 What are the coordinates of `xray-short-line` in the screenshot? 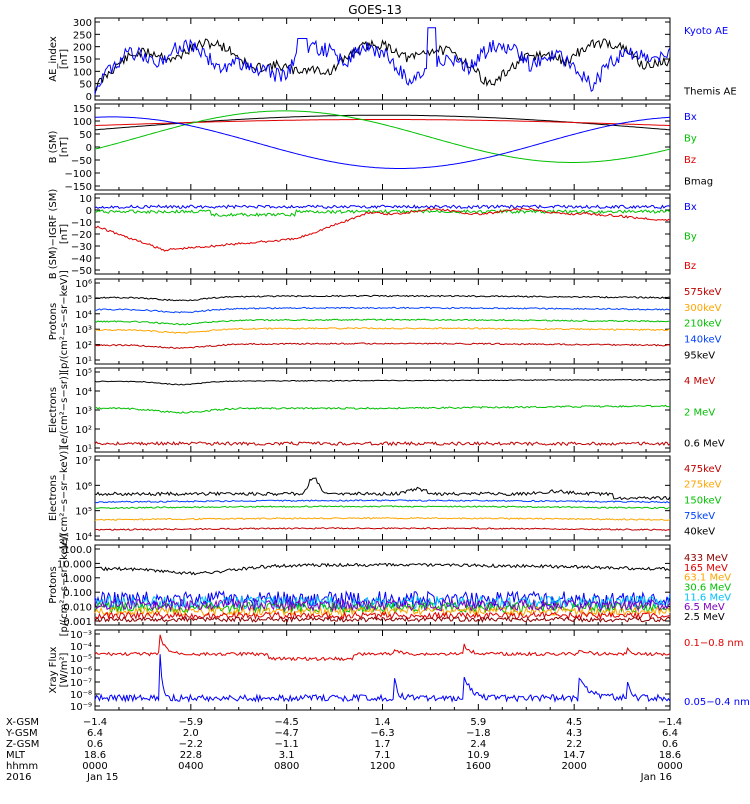 It's located at (382, 679).